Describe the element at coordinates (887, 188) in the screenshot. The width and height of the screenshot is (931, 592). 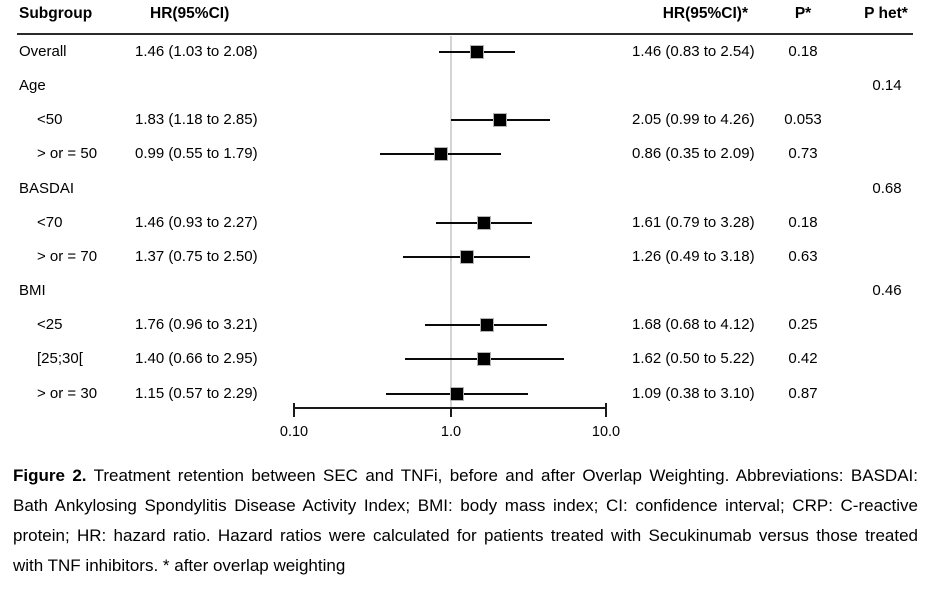
I see `p-het-value: 0.68` at that location.